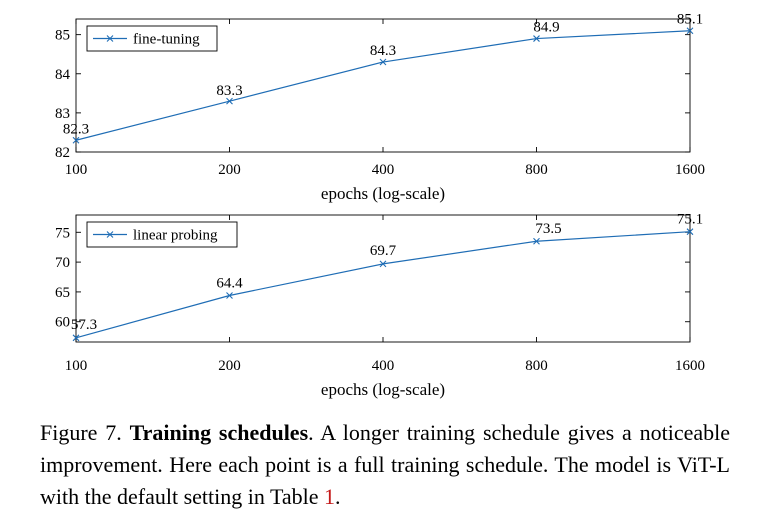 This screenshot has width=770, height=527. Describe the element at coordinates (338, 496) in the screenshot. I see `caption-suffix: .` at that location.